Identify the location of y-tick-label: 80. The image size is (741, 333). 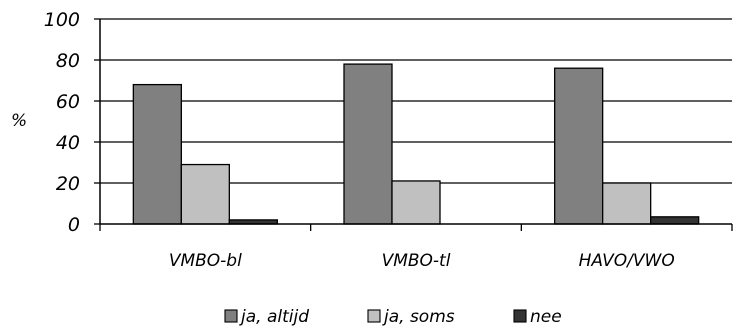
(68, 61).